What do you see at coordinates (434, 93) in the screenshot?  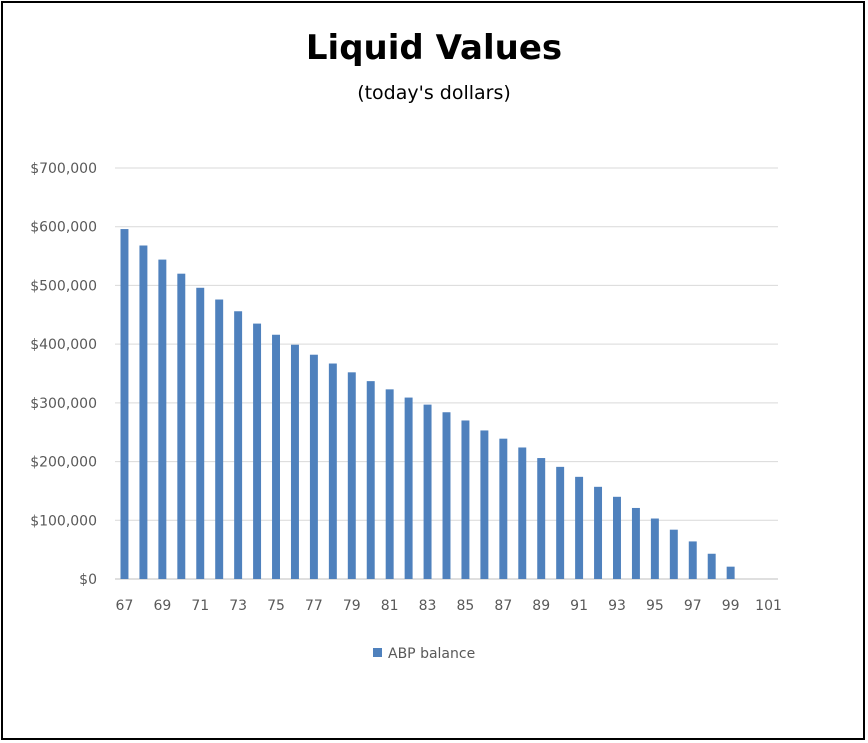 I see `chart-subtitle: (today's dollars)` at bounding box center [434, 93].